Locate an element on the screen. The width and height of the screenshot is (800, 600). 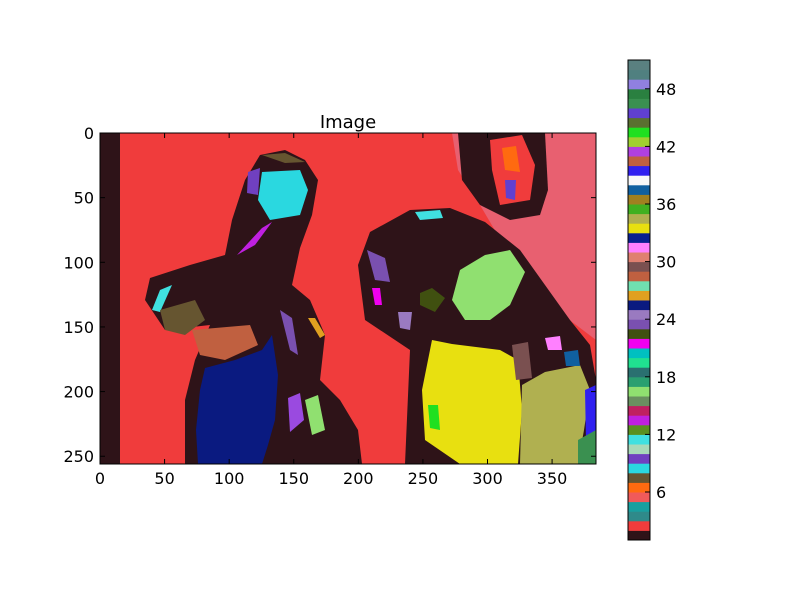
x-tick-label: 350 is located at coordinates (552, 478).